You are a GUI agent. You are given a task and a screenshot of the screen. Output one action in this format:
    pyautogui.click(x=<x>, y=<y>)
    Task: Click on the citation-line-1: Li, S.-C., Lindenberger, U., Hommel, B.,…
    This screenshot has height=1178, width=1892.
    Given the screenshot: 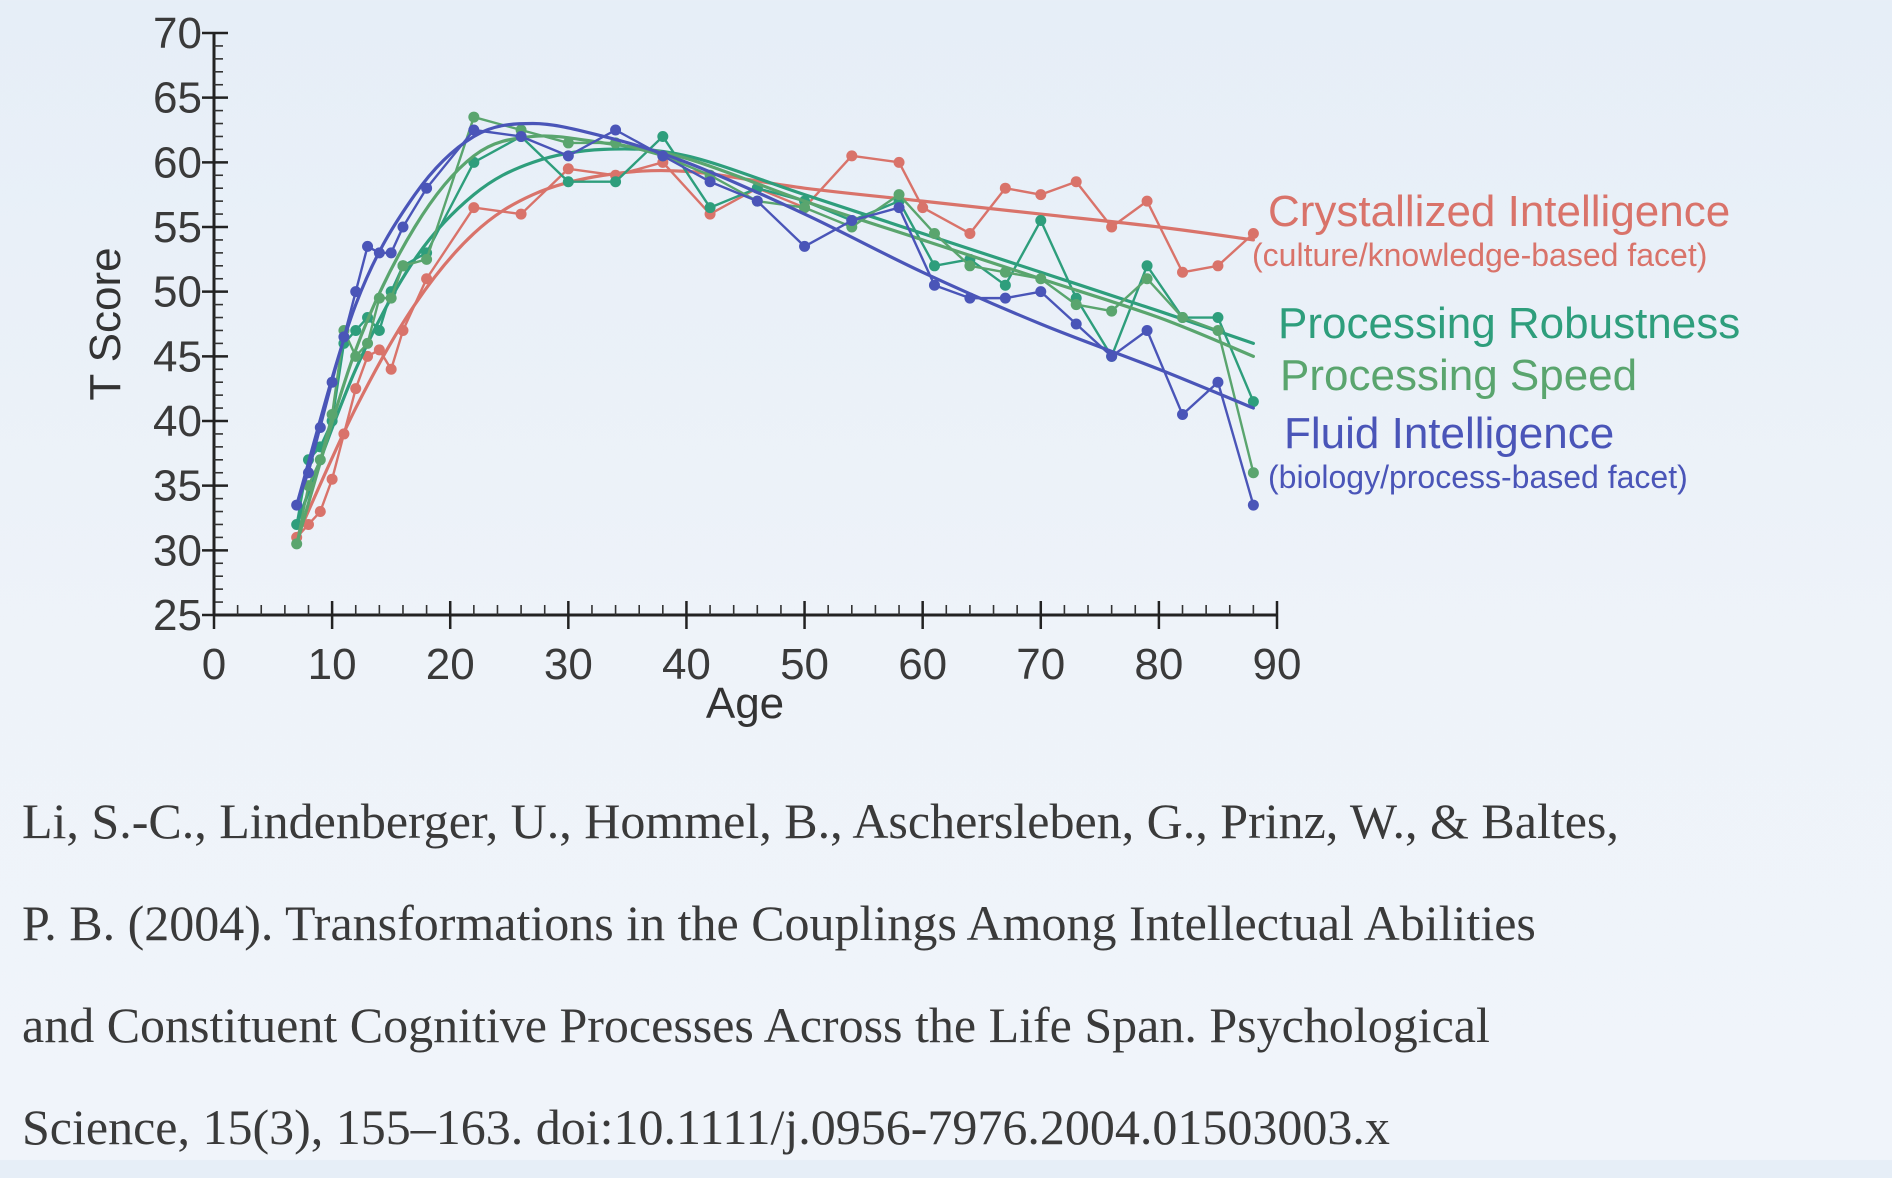 What is the action you would take?
    pyautogui.click(x=820, y=821)
    